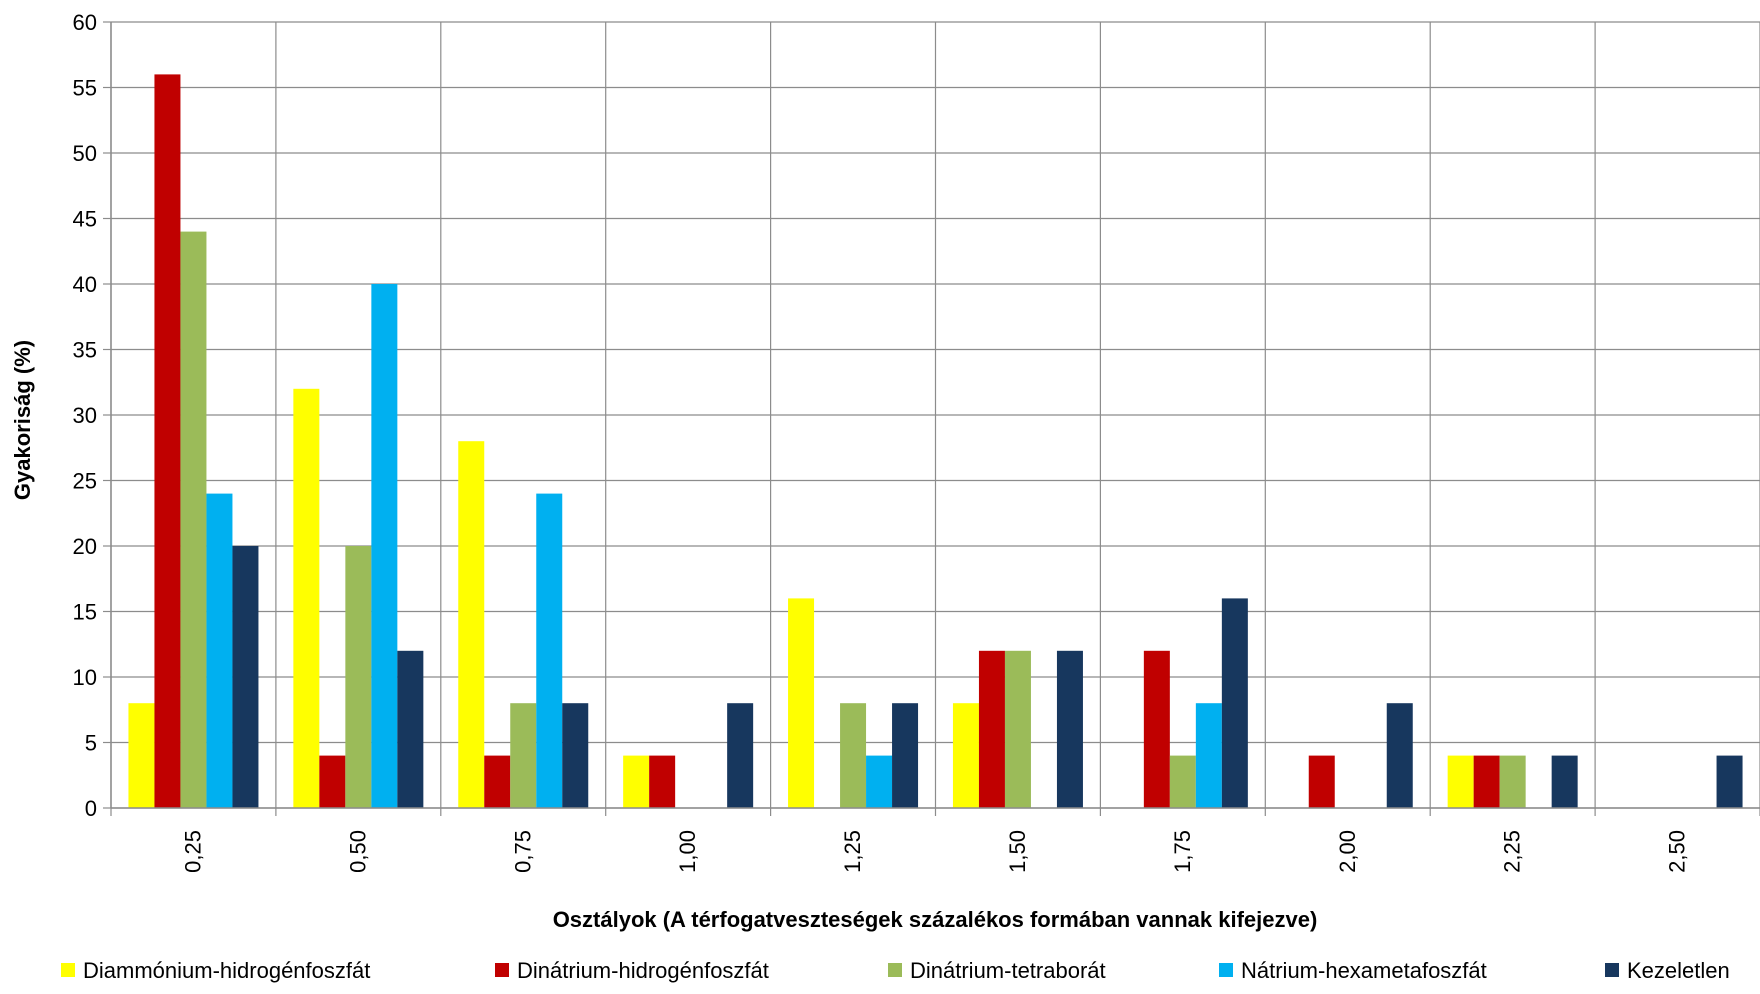  Describe the element at coordinates (852, 851) in the screenshot. I see `x-tick-label: 1,25` at that location.